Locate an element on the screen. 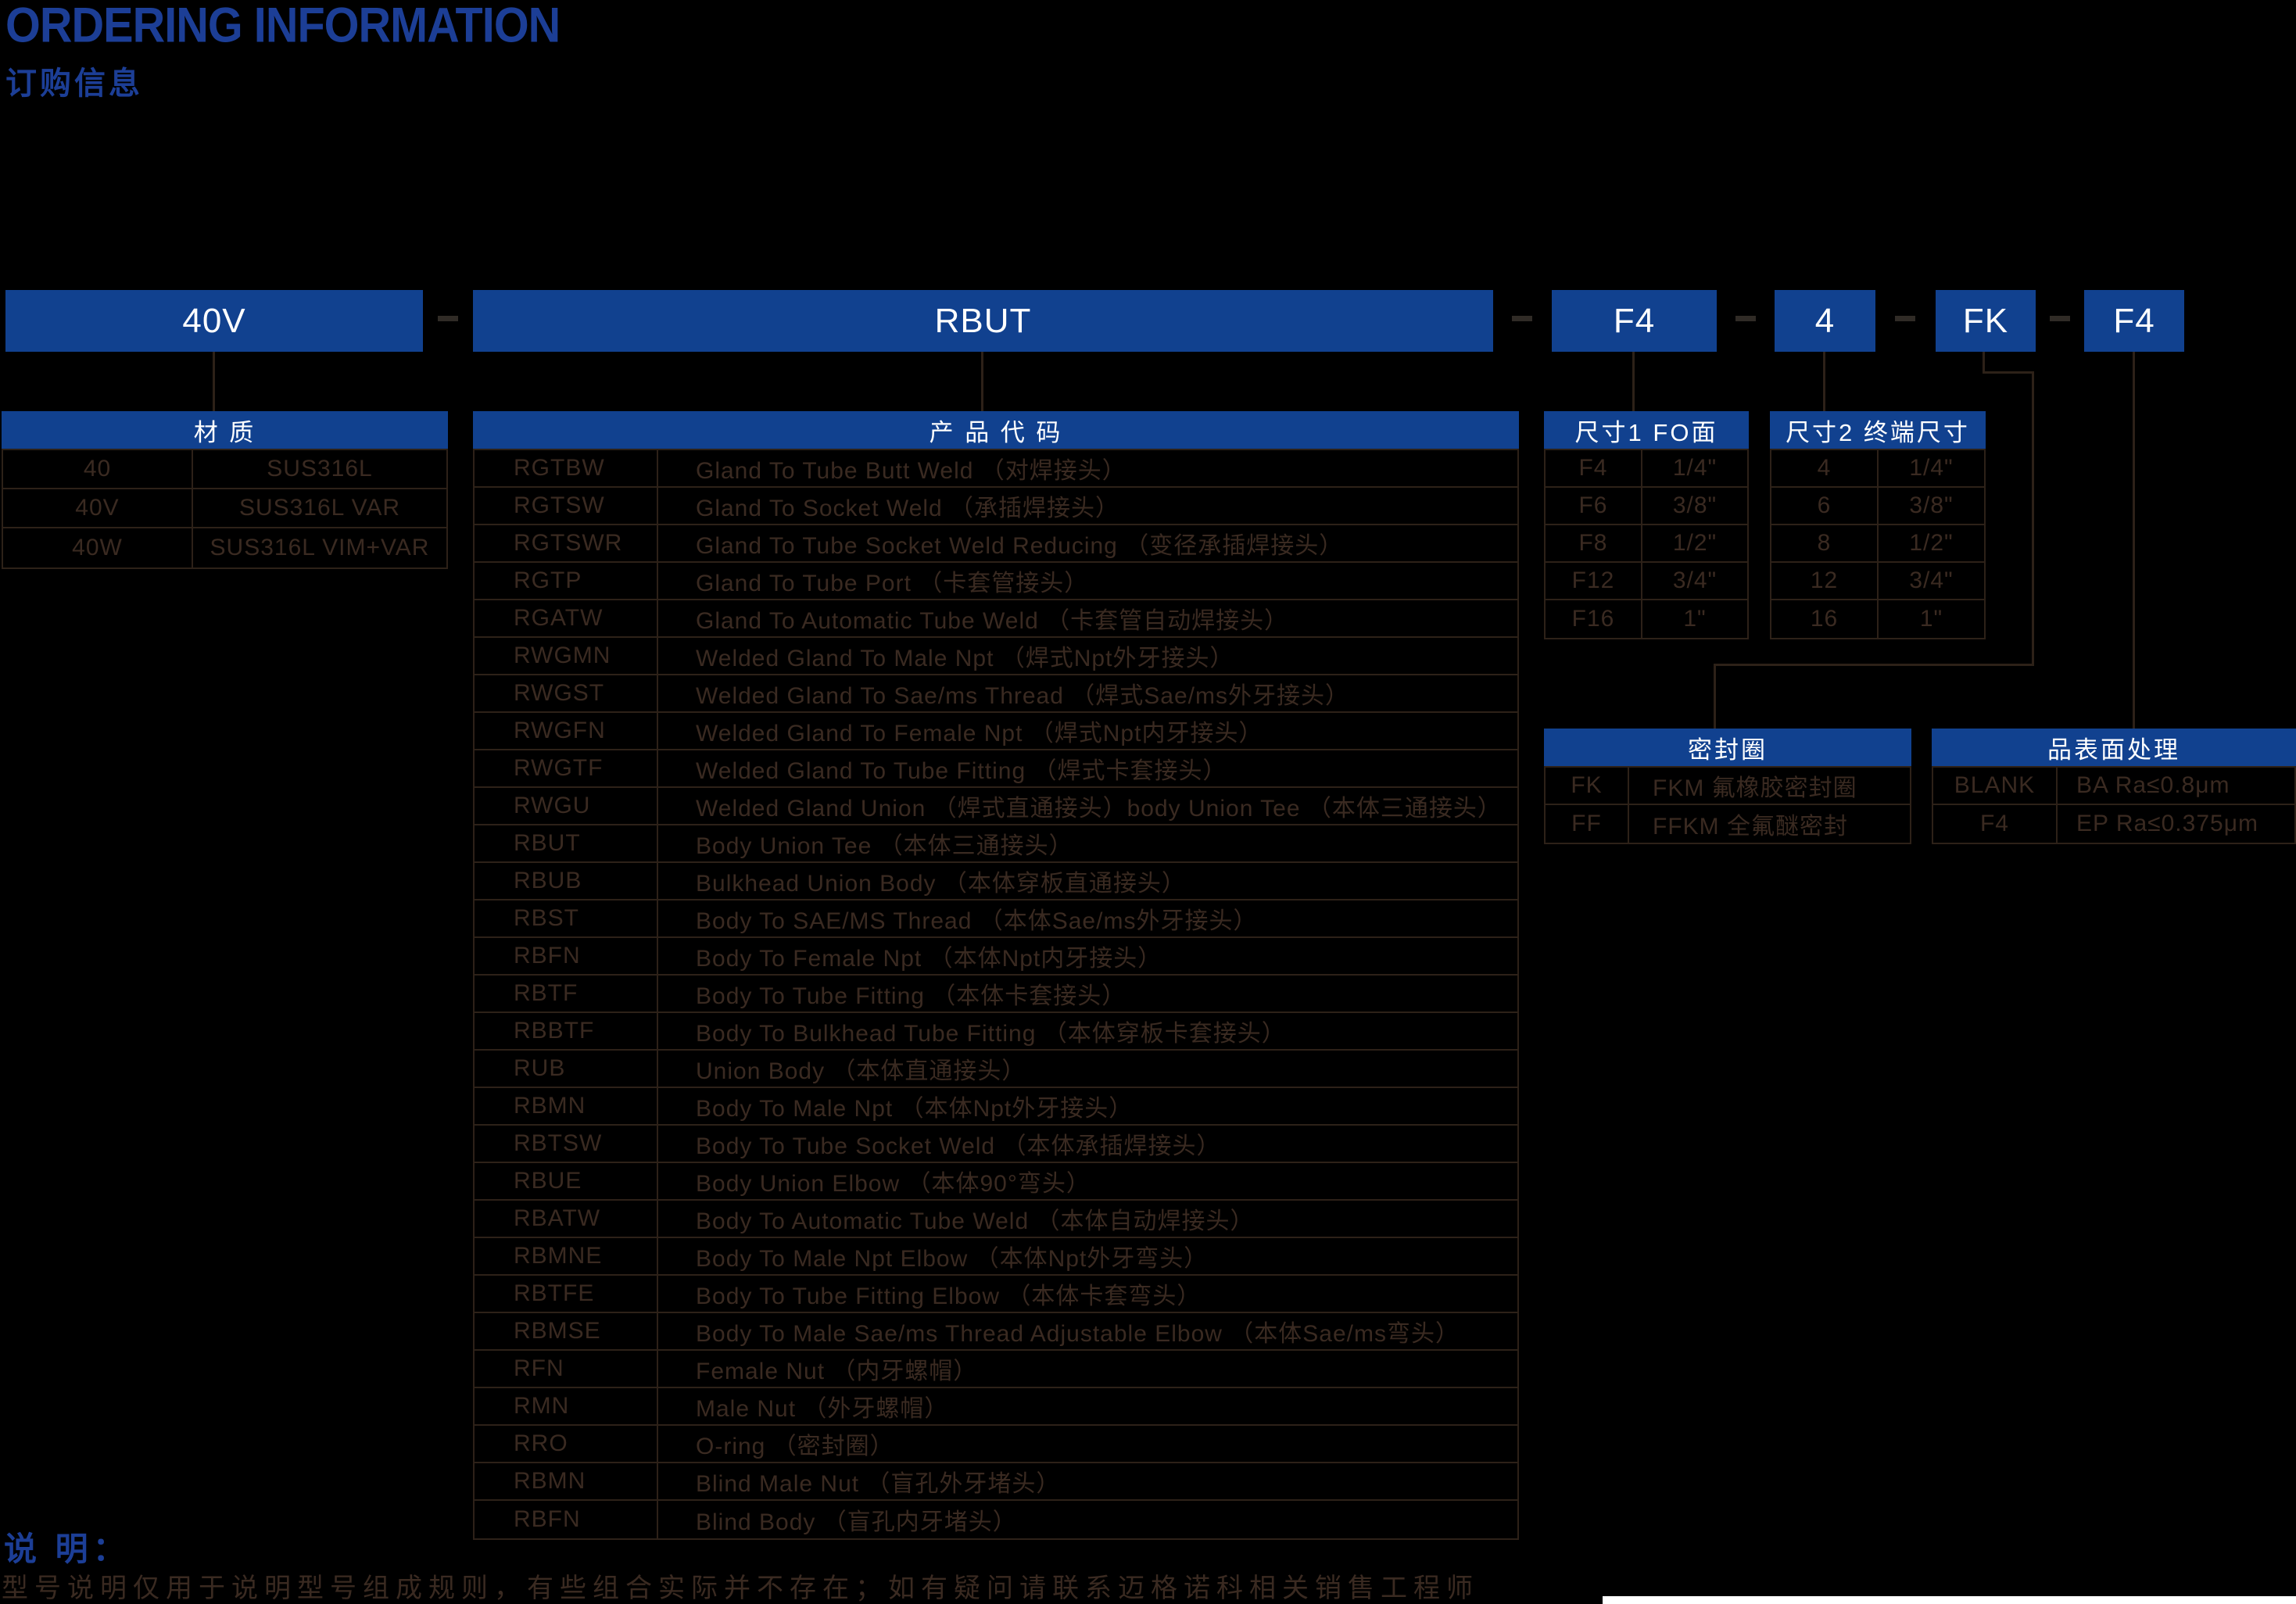  surface-table-body: BLANK BA Ra≤0.8μm F4 EP Ra≤0.375μm is located at coordinates (2114, 805).